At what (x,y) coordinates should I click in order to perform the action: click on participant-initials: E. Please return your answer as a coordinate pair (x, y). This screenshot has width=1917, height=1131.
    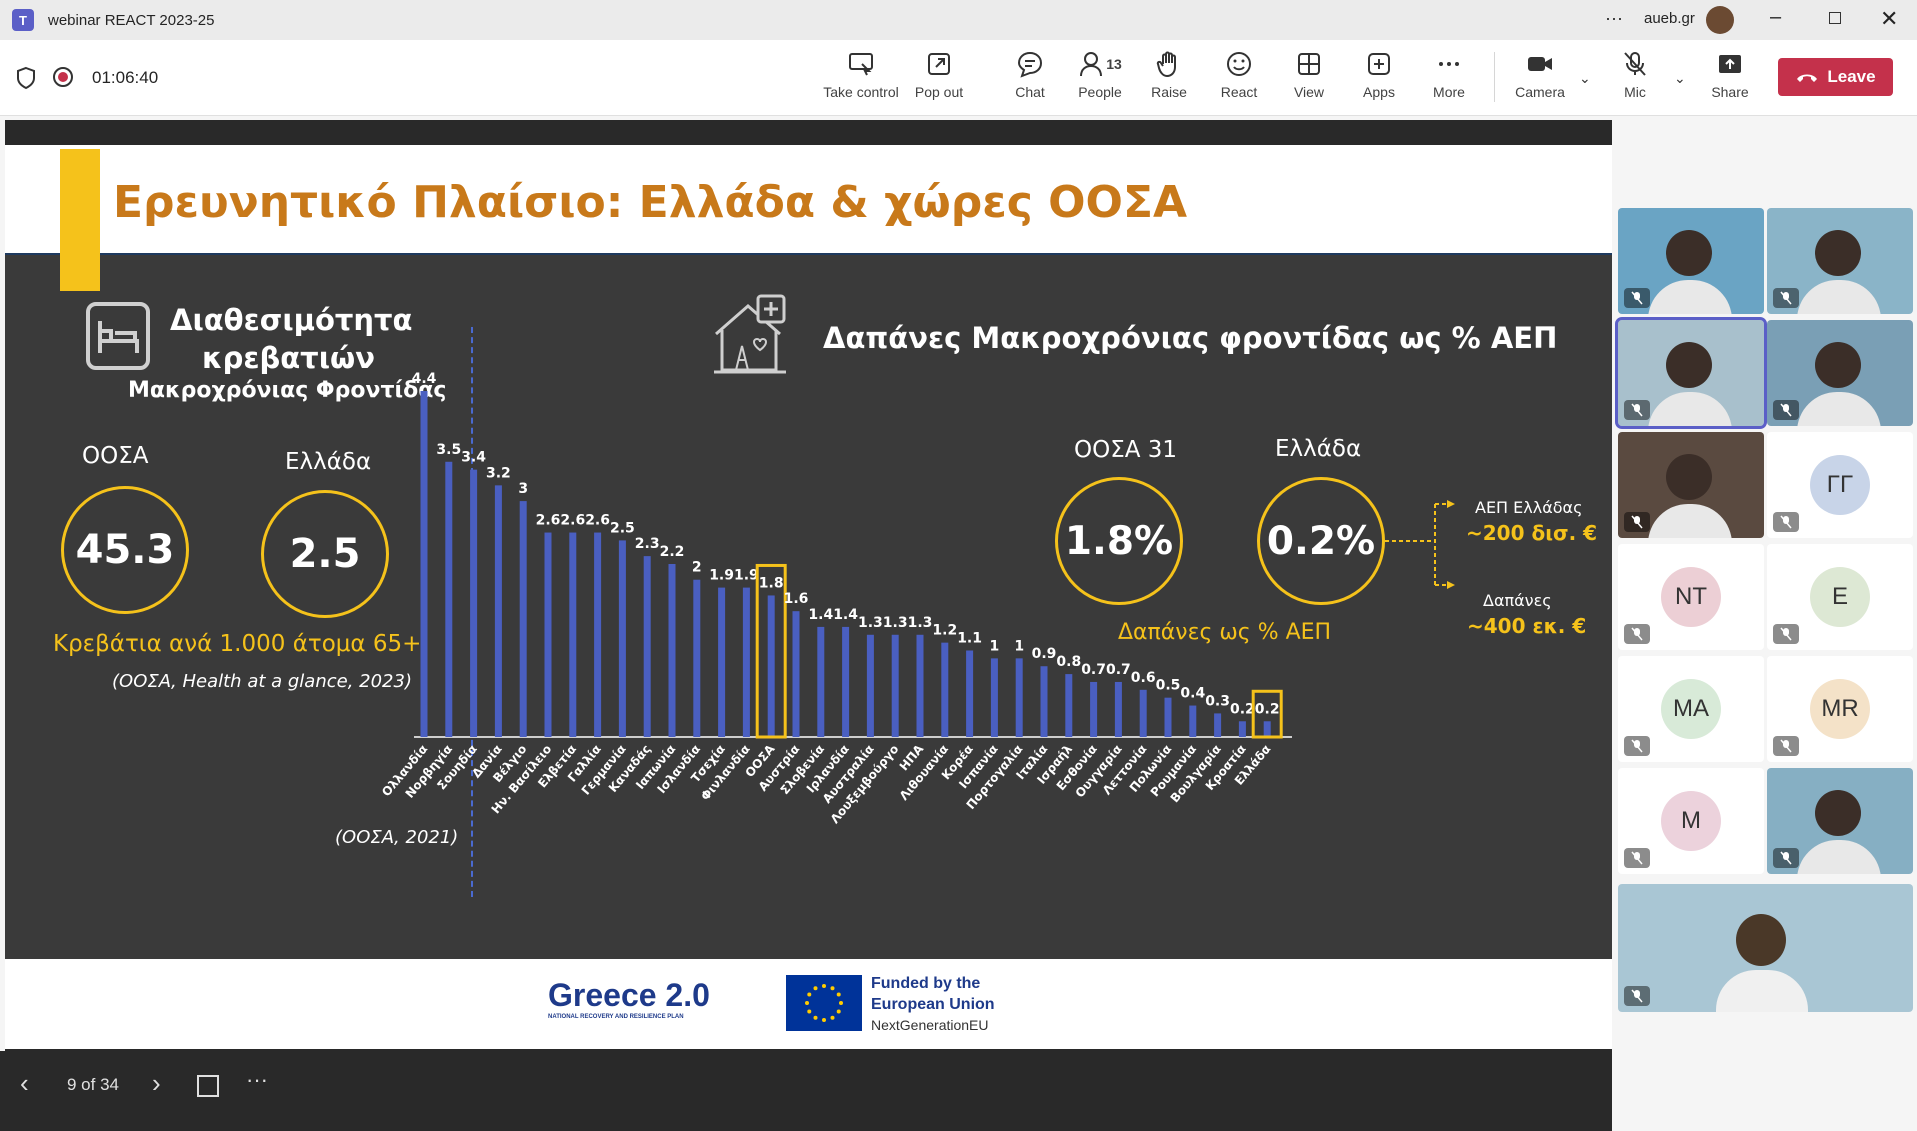
    Looking at the image, I should click on (1840, 597).